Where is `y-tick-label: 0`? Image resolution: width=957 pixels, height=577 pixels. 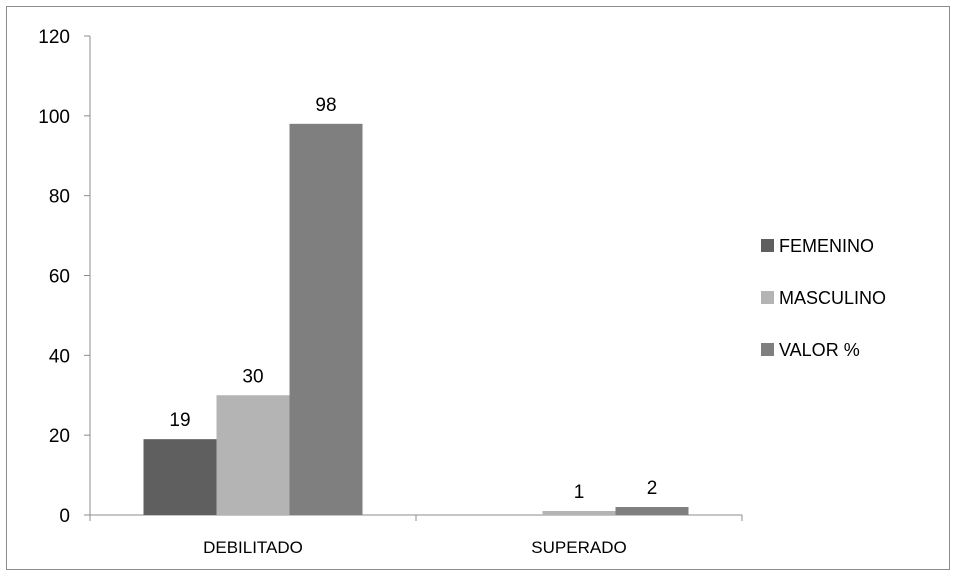 y-tick-label: 0 is located at coordinates (64, 516).